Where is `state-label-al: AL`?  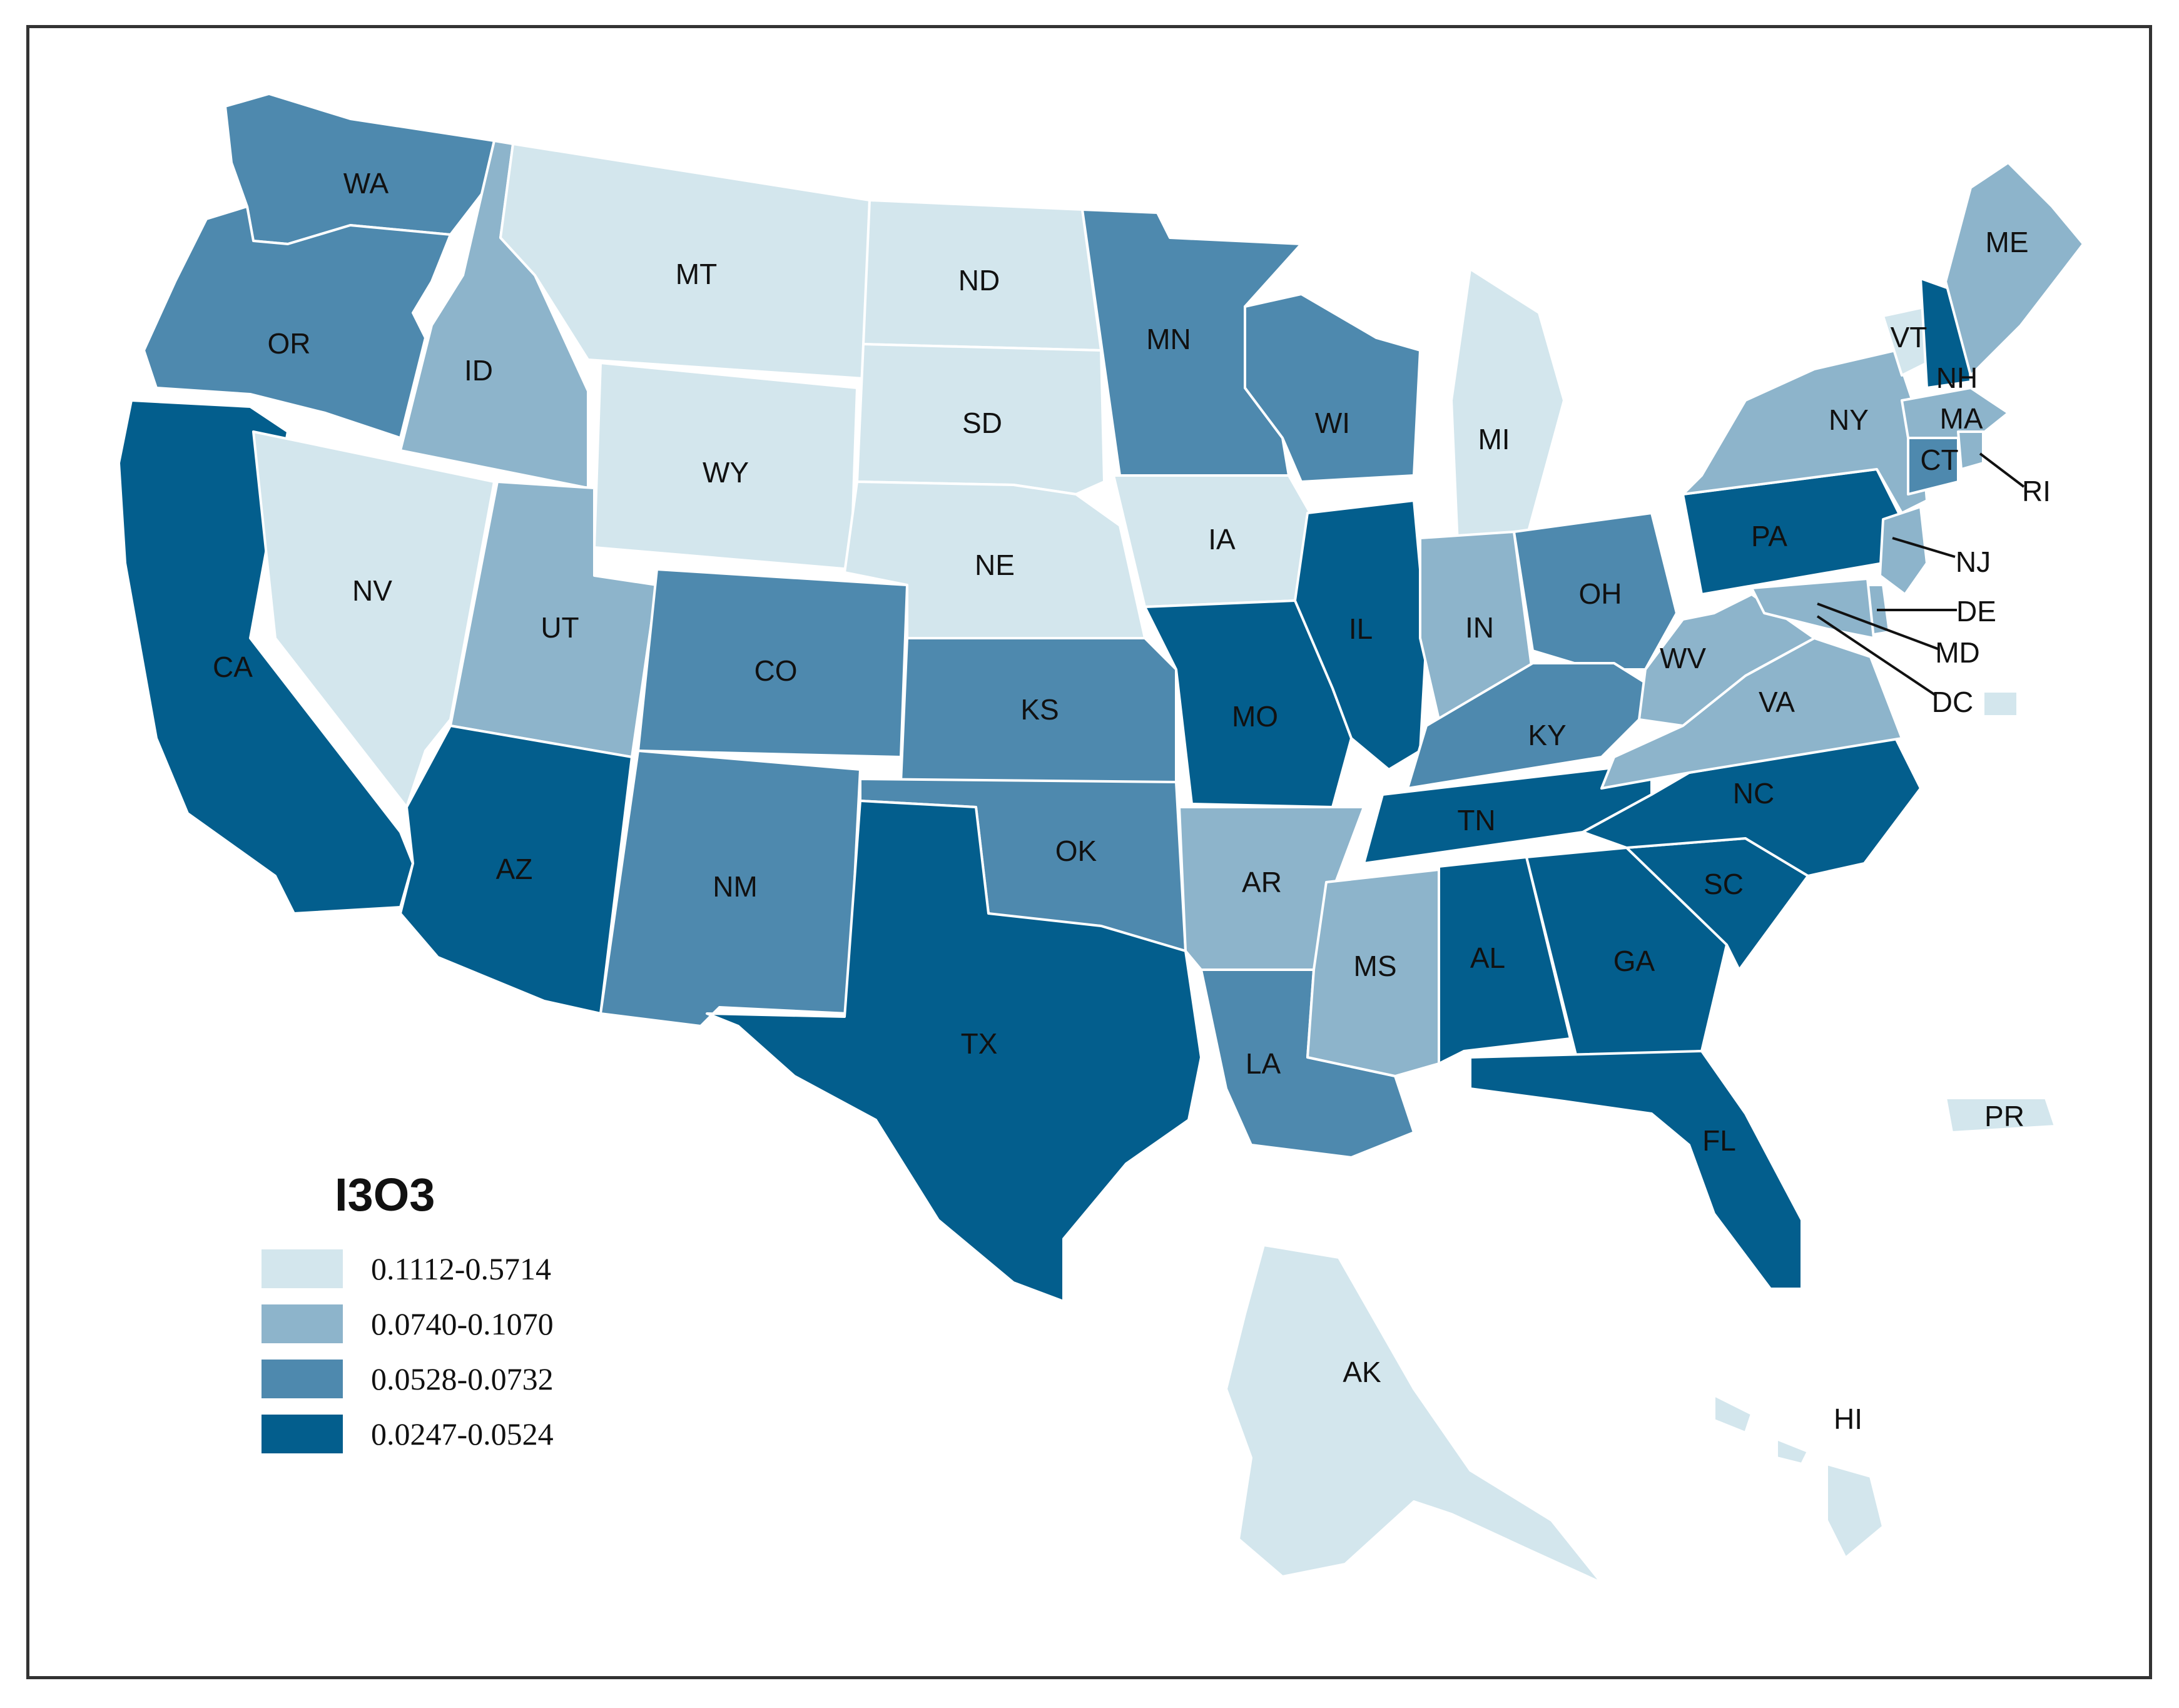
state-label-al: AL is located at coordinates (1487, 958).